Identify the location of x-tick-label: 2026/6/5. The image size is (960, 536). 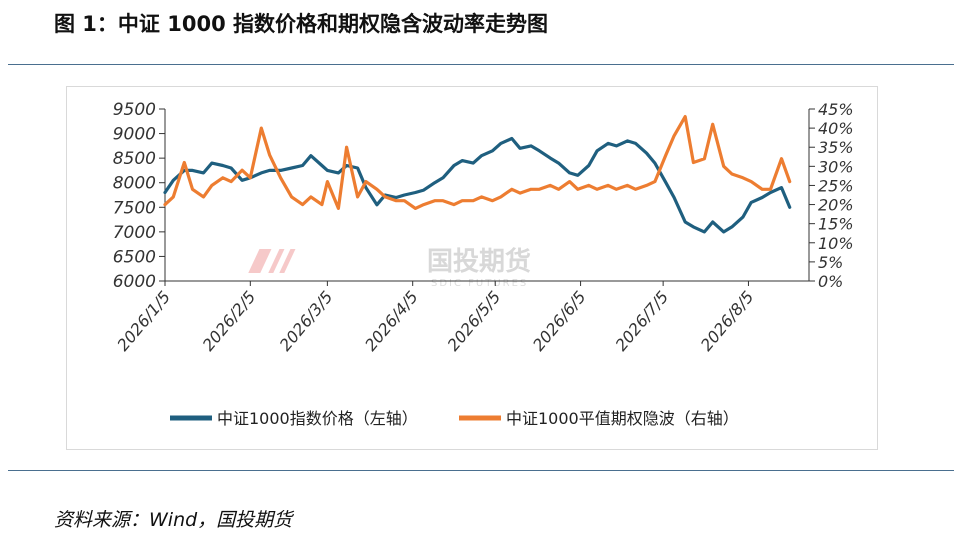
(559, 320).